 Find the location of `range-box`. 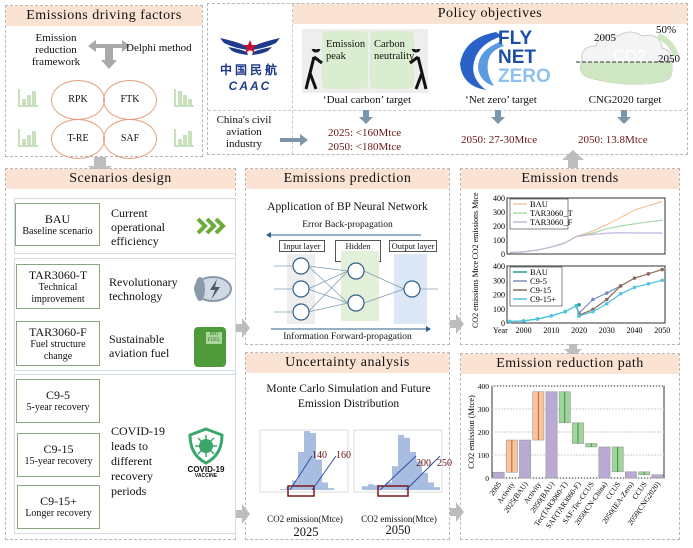

range-box is located at coordinates (393, 491).